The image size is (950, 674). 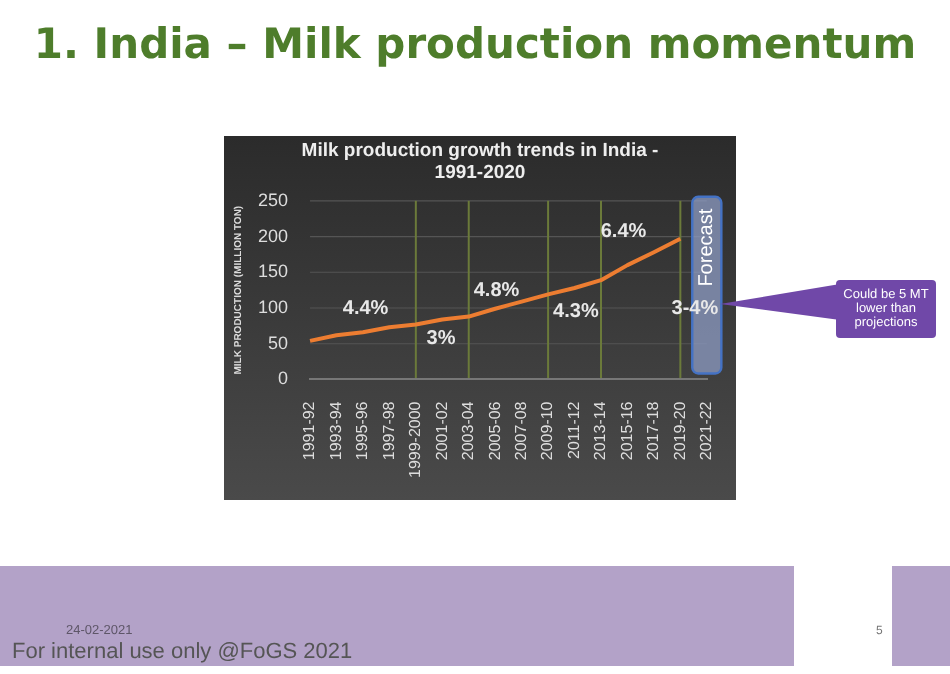 I want to click on x-tick-label: 1997-98, so click(x=388, y=430).